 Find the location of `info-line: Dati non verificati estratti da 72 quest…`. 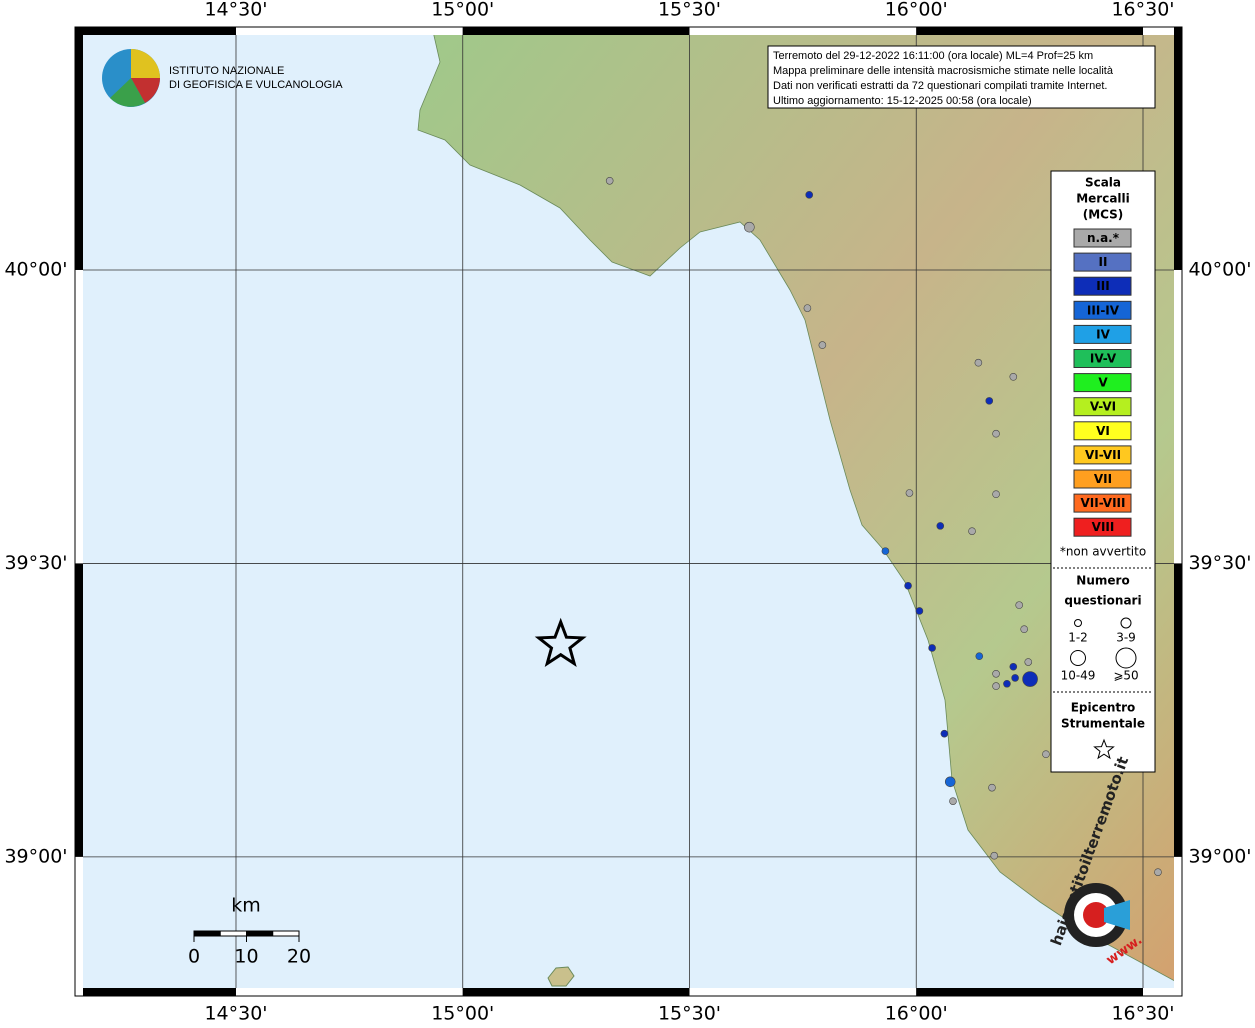

info-line: Dati non verificati estratti da 72 quest… is located at coordinates (940, 86).